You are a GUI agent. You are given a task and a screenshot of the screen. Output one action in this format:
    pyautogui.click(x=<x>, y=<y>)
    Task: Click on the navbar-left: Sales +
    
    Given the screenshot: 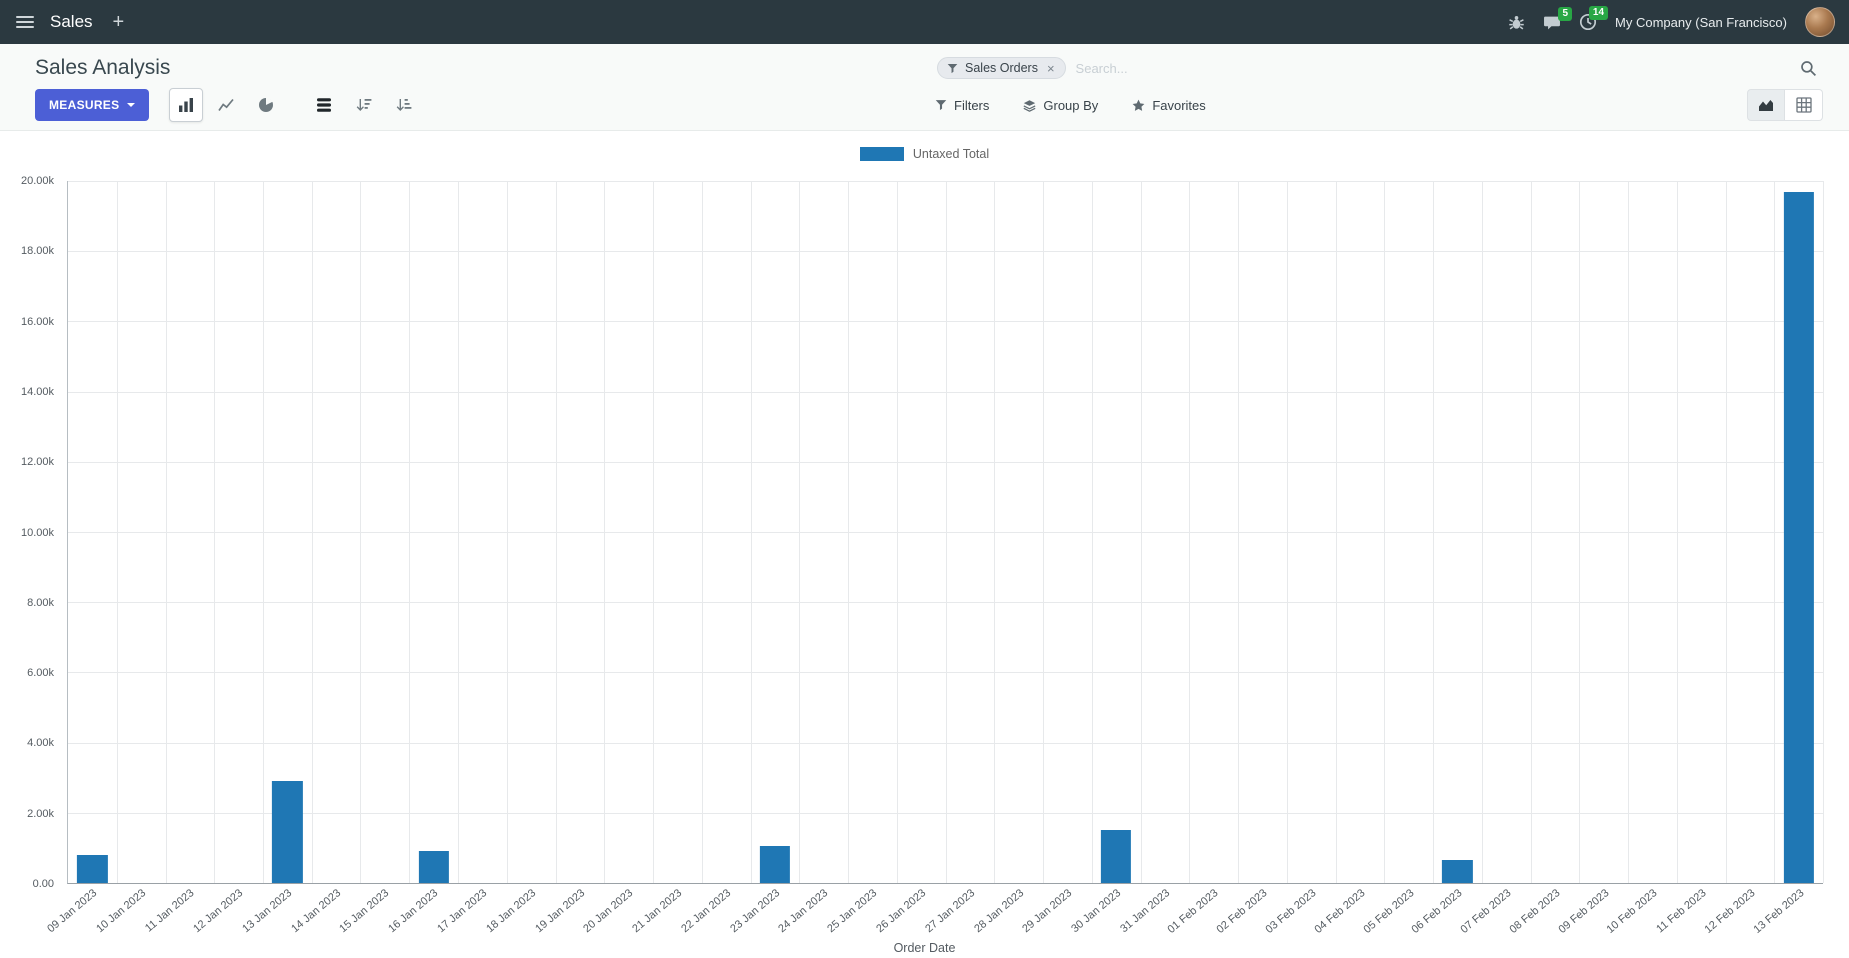 What is the action you would take?
    pyautogui.click(x=72, y=22)
    